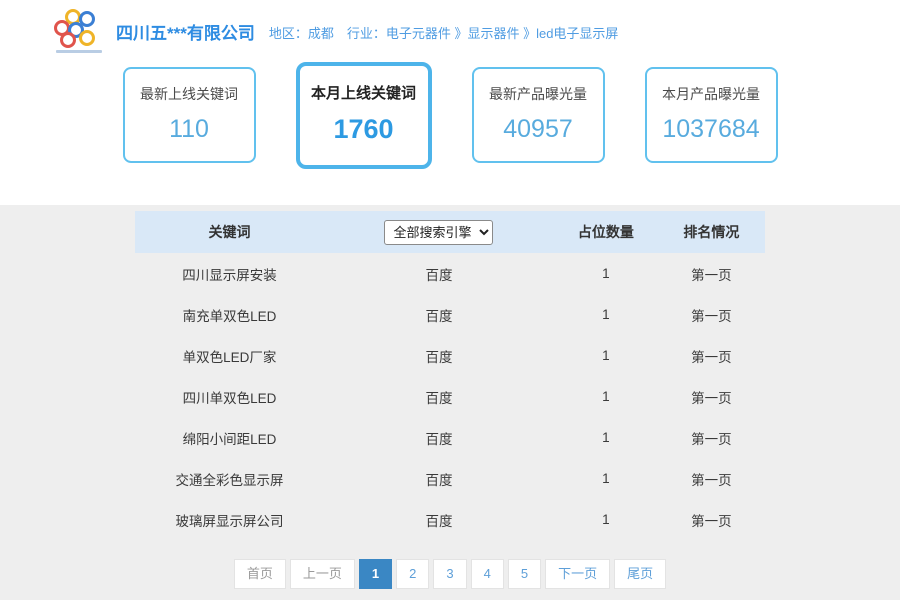 The height and width of the screenshot is (600, 900). I want to click on stat-card-value: 1037684, so click(711, 129).